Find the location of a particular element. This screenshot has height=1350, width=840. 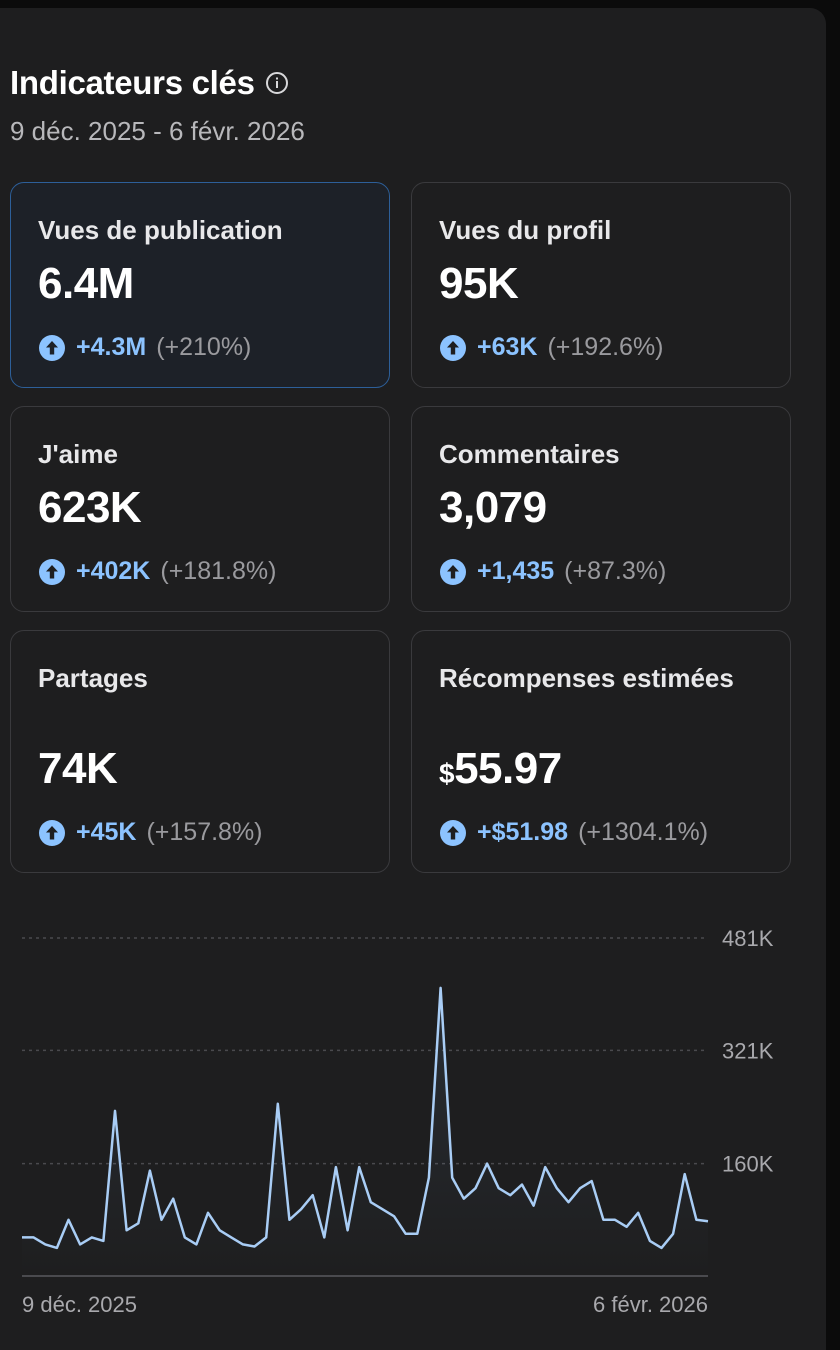

chart-y-tick-labels: 481K 321K 160K is located at coordinates (748, 1051).